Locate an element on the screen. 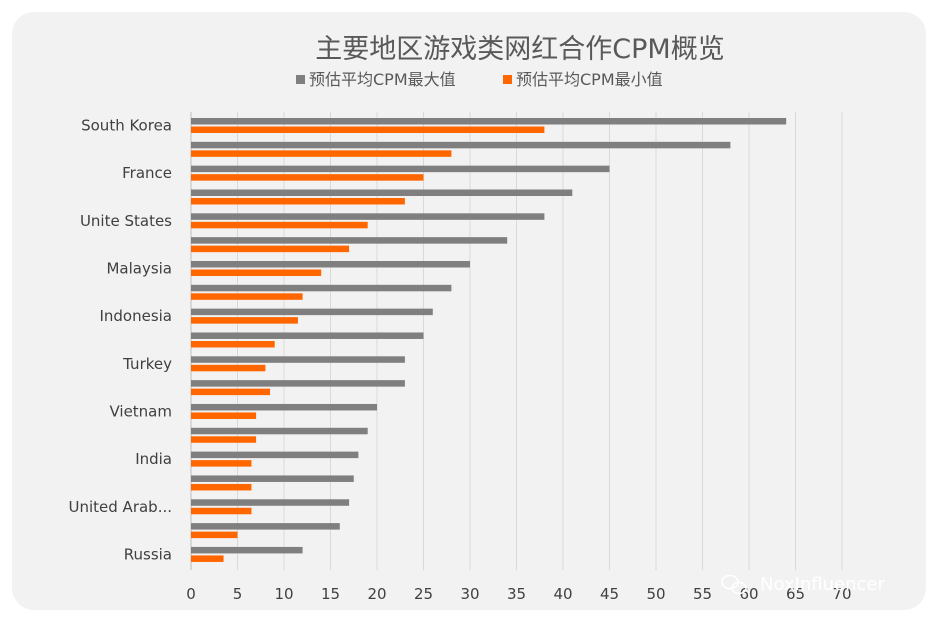 The image size is (940, 622). x-tick-label: 35 is located at coordinates (516, 594).